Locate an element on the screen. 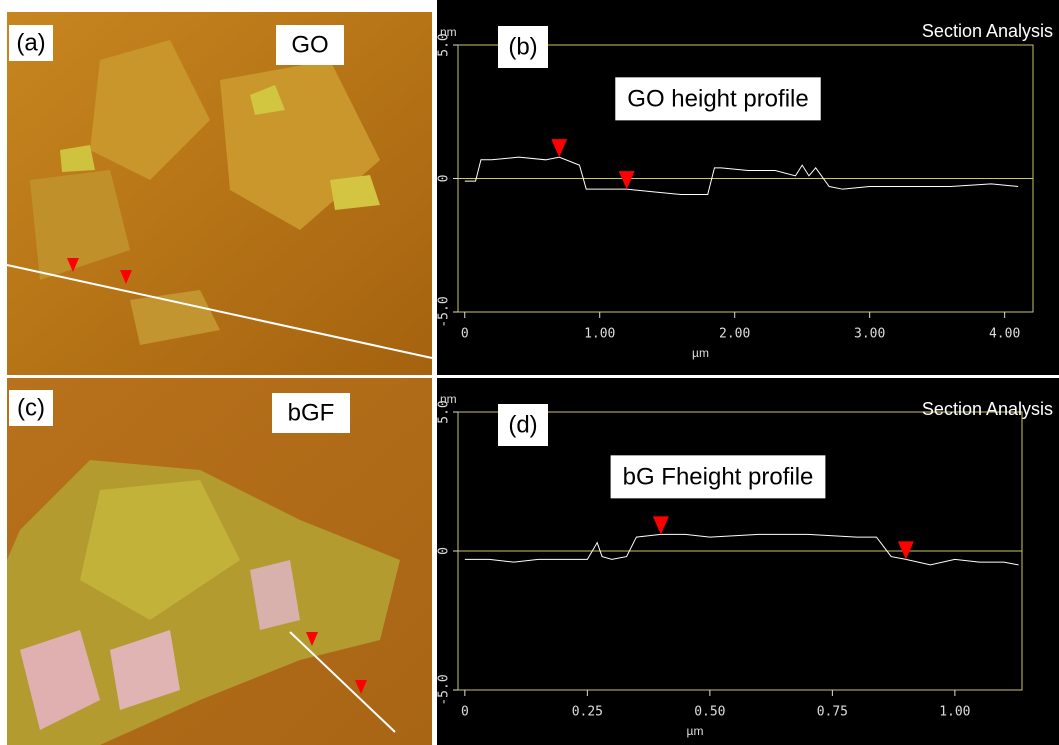 This screenshot has height=745, width=1059. annotation: GO height profile is located at coordinates (717, 98).